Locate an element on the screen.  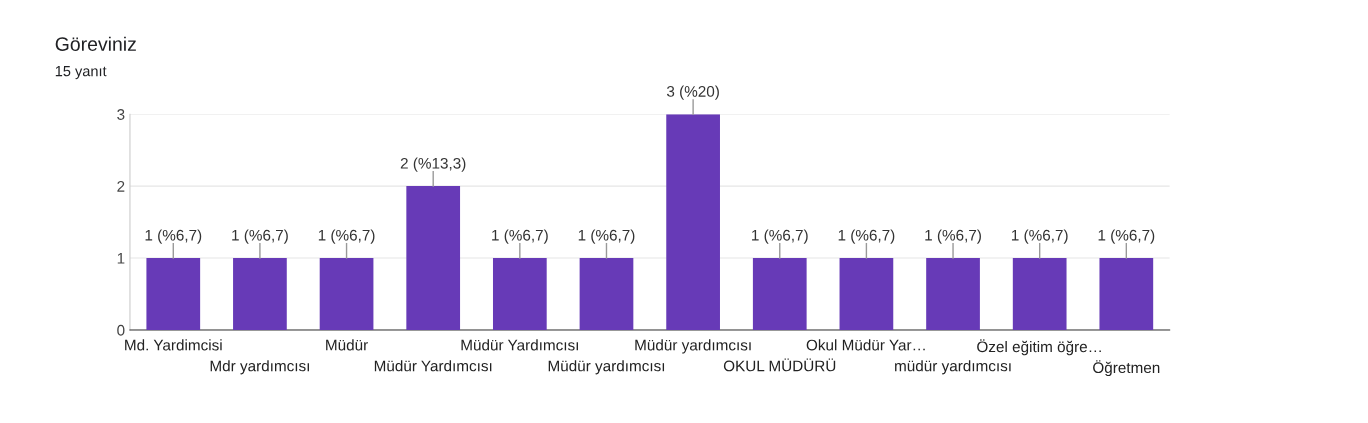
data-label: 2 (%13,3) is located at coordinates (433, 164).